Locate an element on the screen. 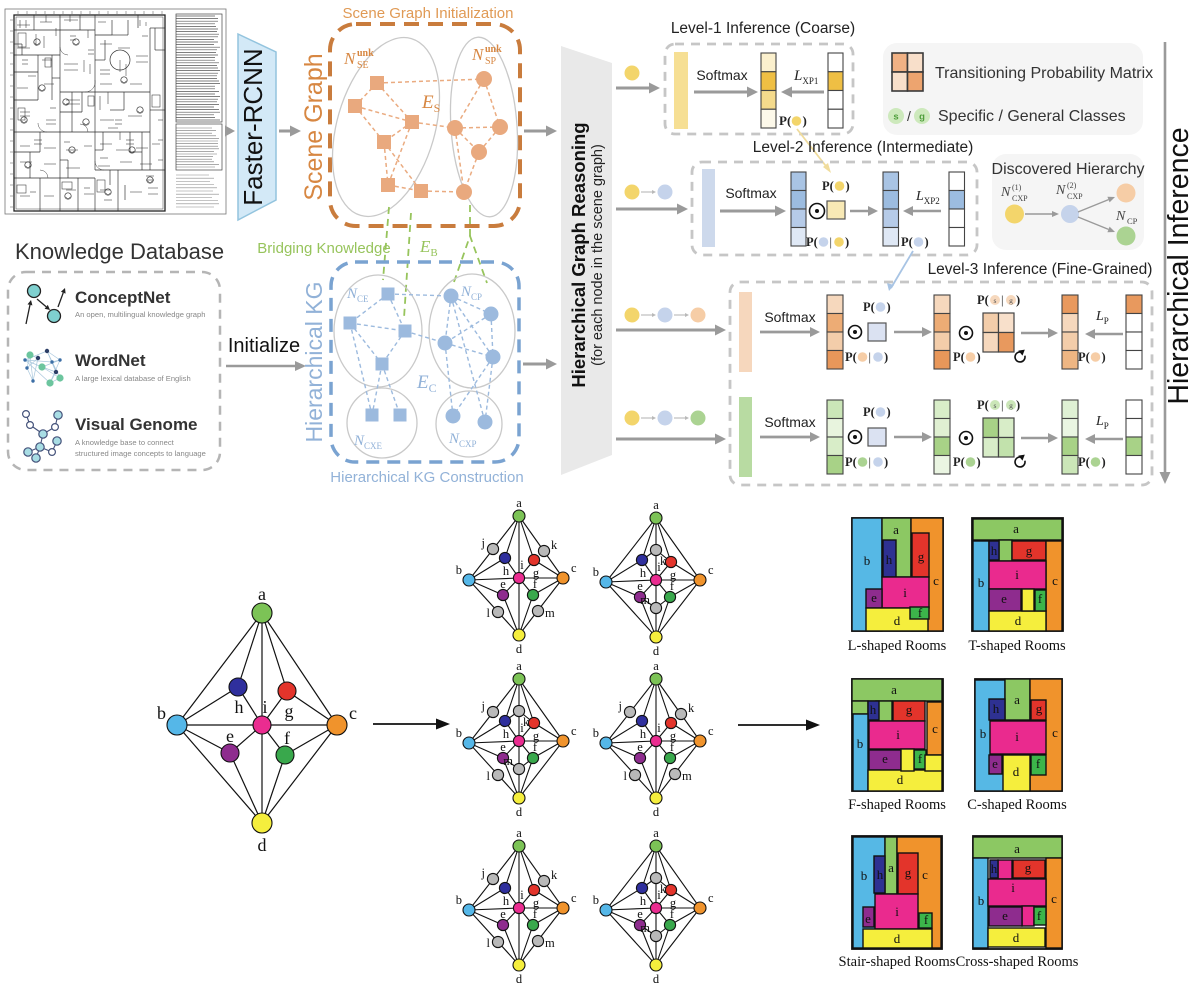 Image resolution: width=1200 pixels, height=1000 pixels. svg-text: SP is located at coordinates (491, 61).